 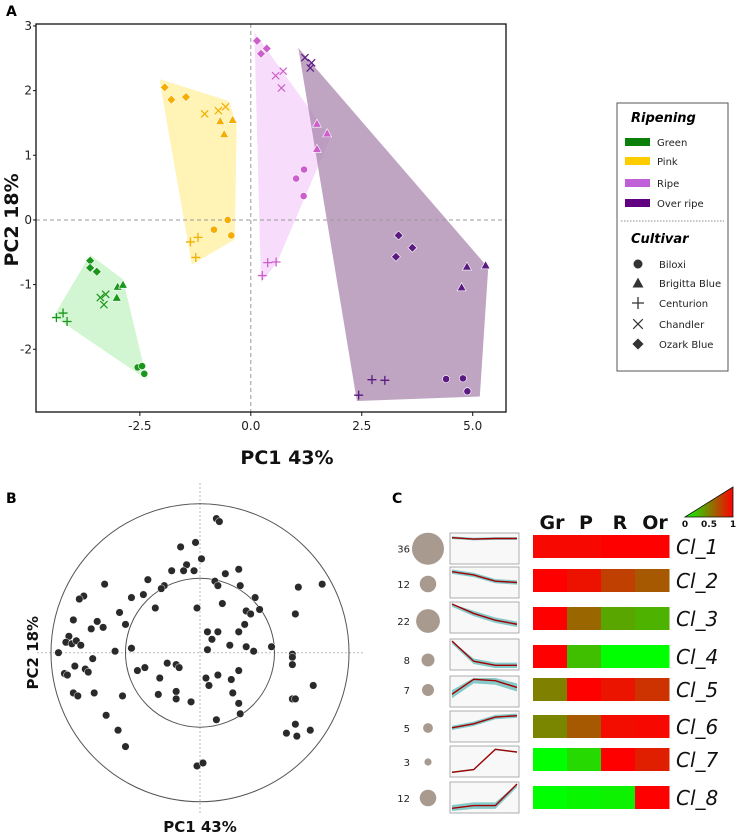 I want to click on y-tick-label: 2, so click(x=28, y=91).